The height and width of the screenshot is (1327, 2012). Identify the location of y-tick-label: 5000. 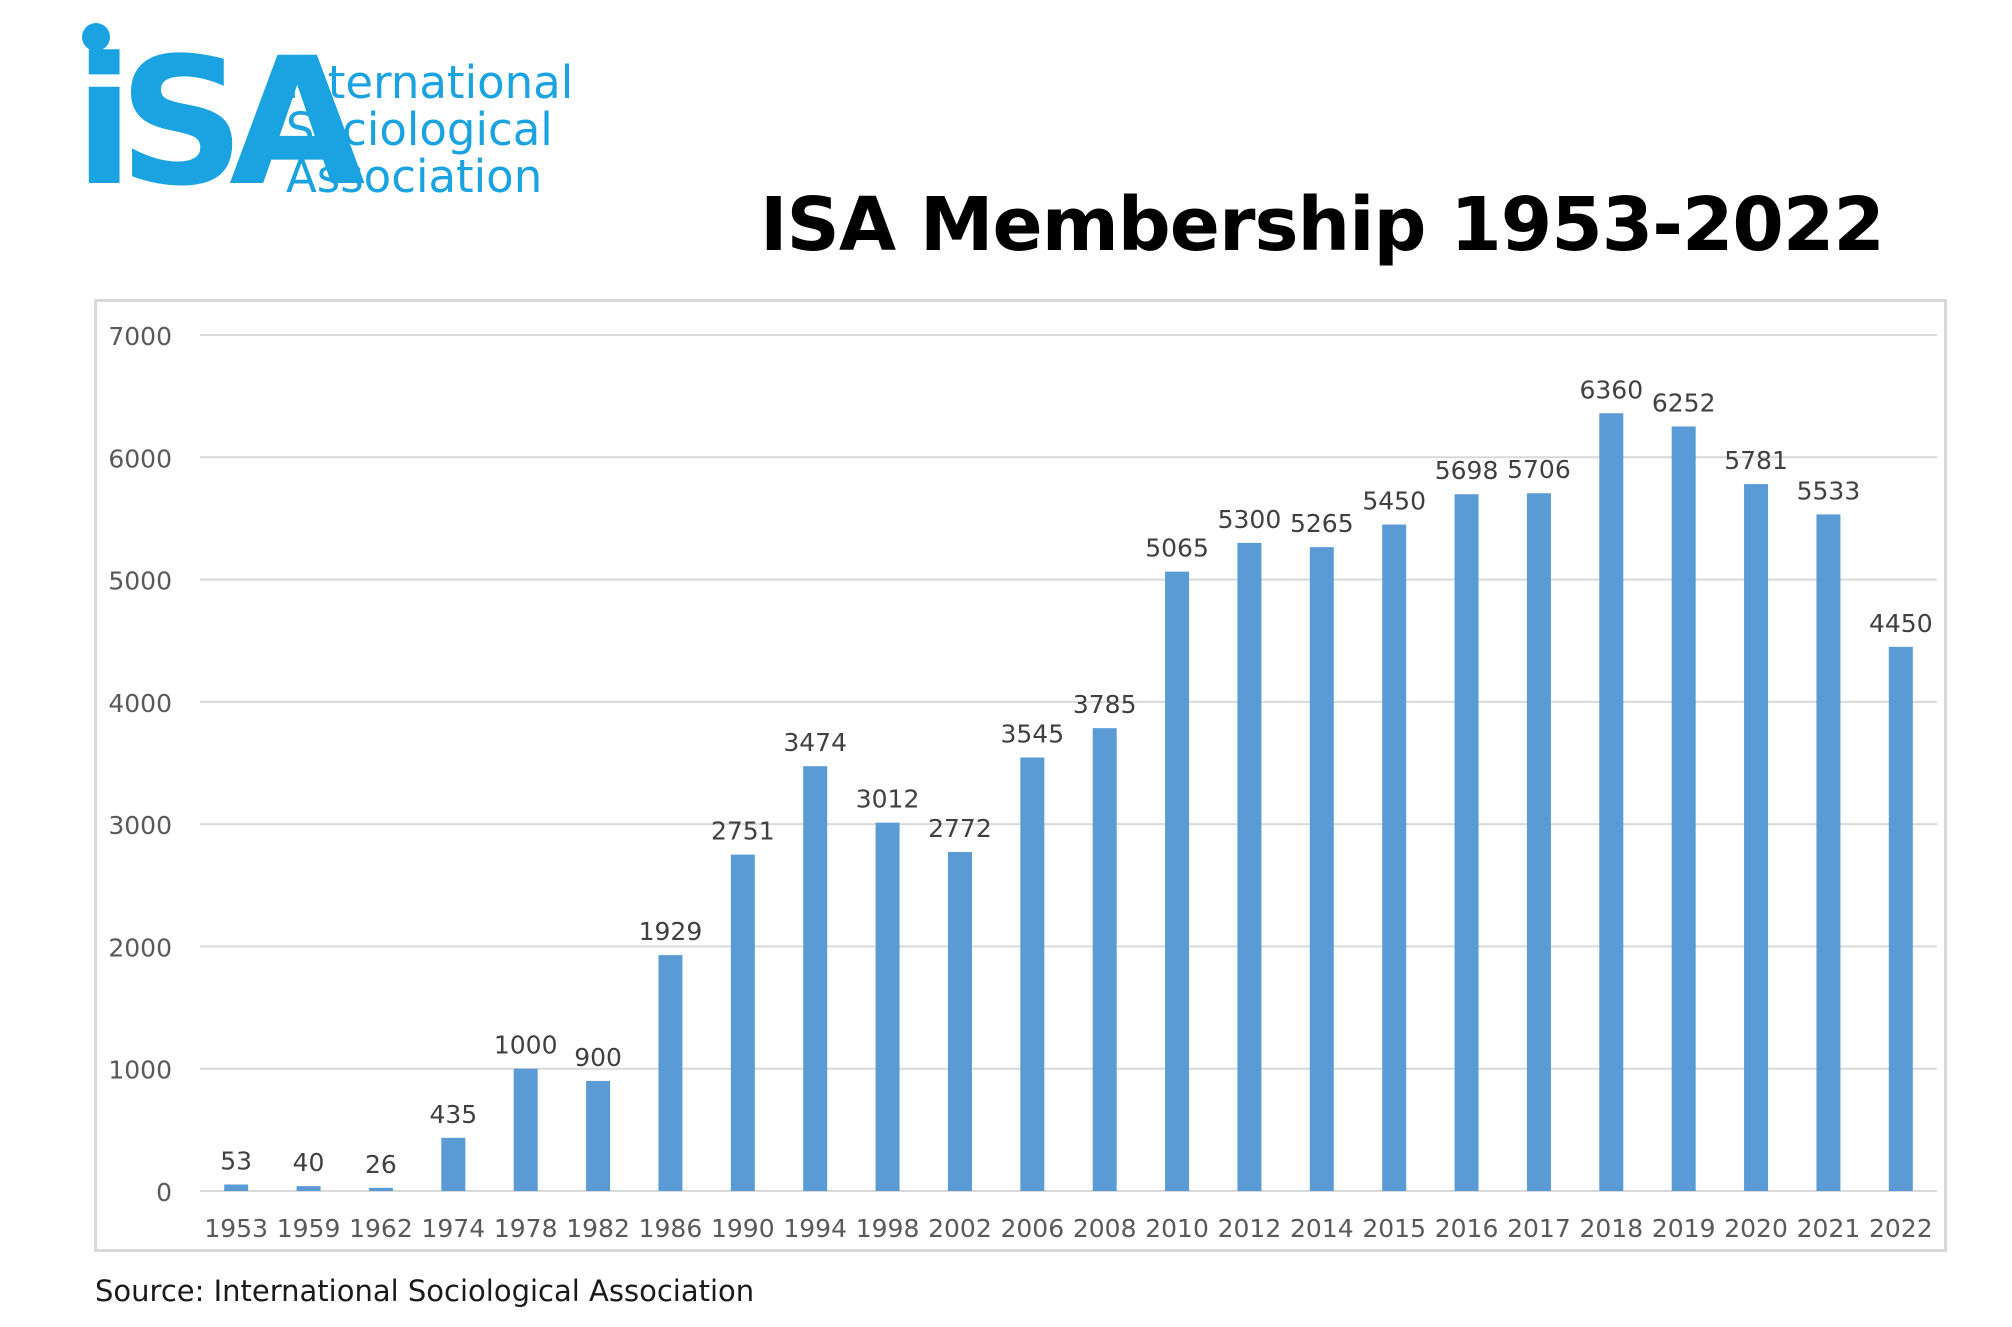
(140, 581).